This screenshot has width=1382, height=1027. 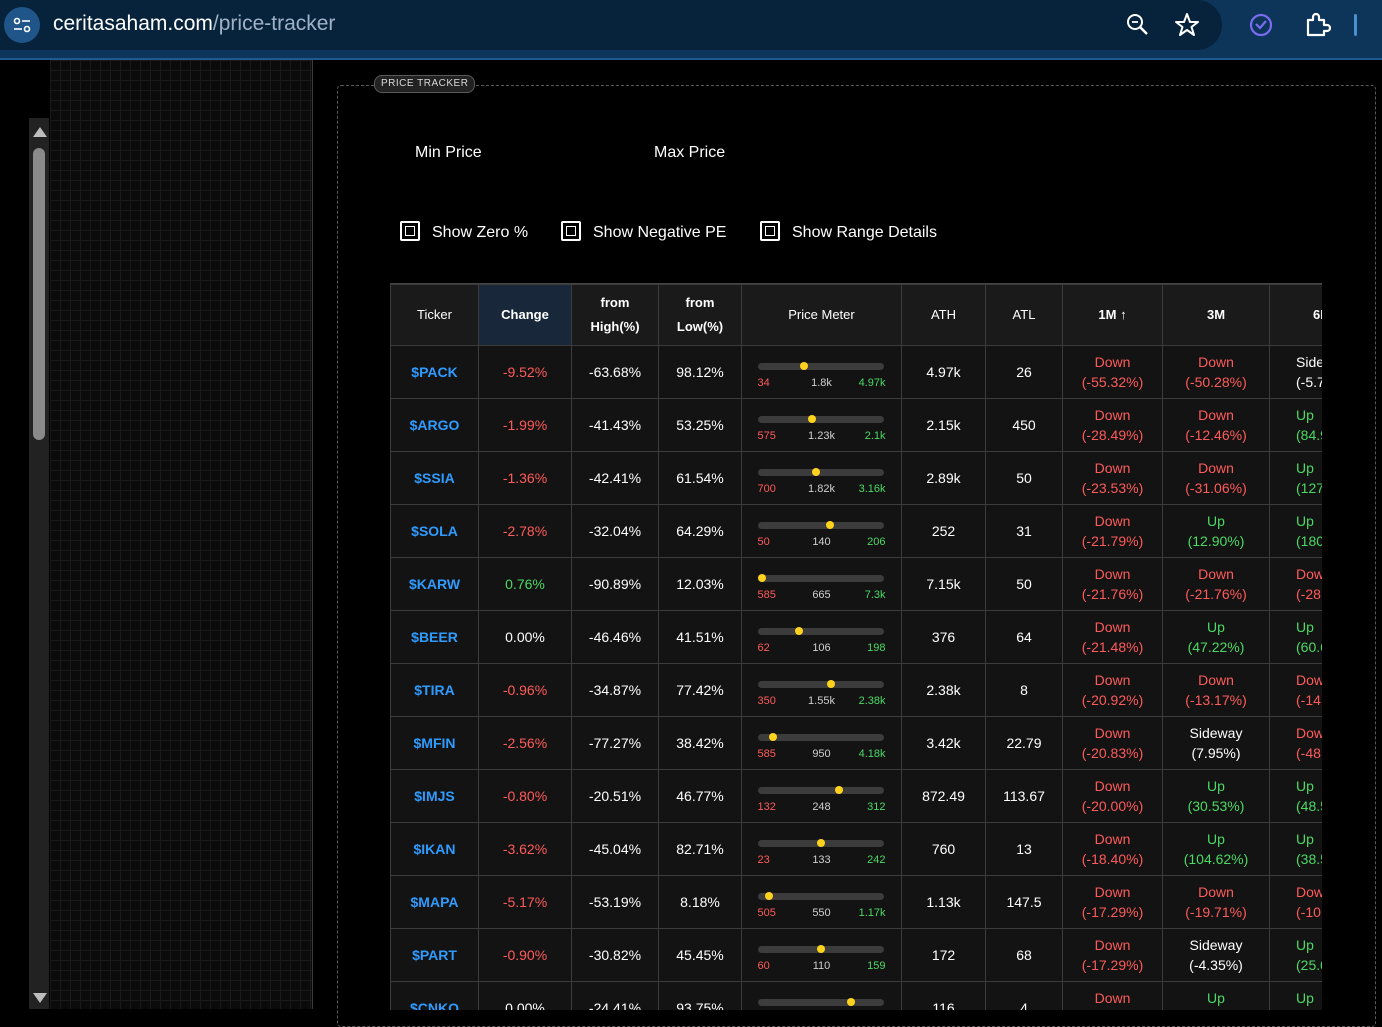 I want to click on price-meter-marker, so click(x=815, y=472).